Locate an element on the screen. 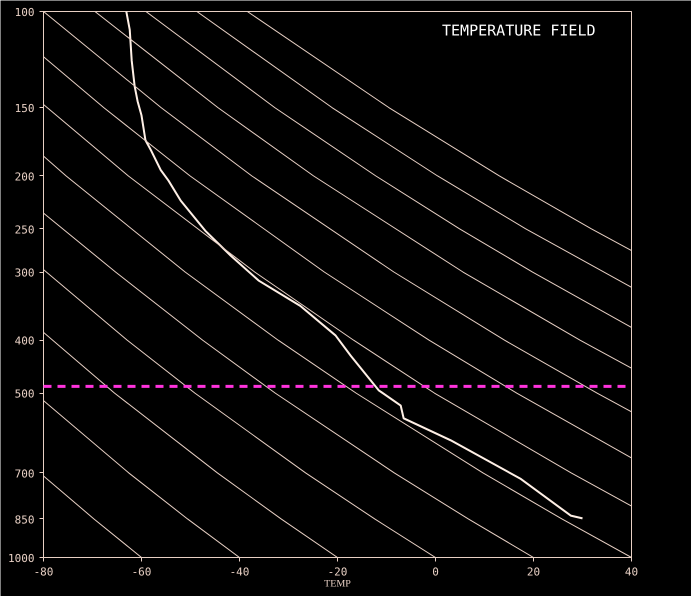 The width and height of the screenshot is (691, 596). x-tick-label: -40 is located at coordinates (240, 572).